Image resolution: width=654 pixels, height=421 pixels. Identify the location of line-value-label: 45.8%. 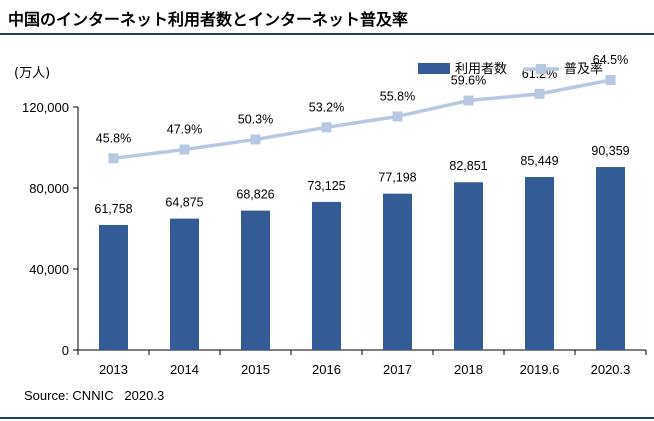
(113, 138).